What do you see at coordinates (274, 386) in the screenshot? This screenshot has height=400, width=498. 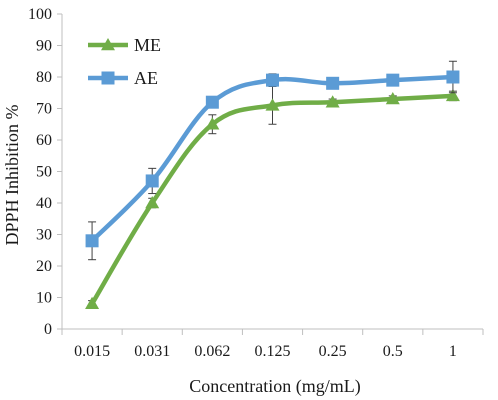 I see `x-axis-title: Concentration (mg/mL)` at bounding box center [274, 386].